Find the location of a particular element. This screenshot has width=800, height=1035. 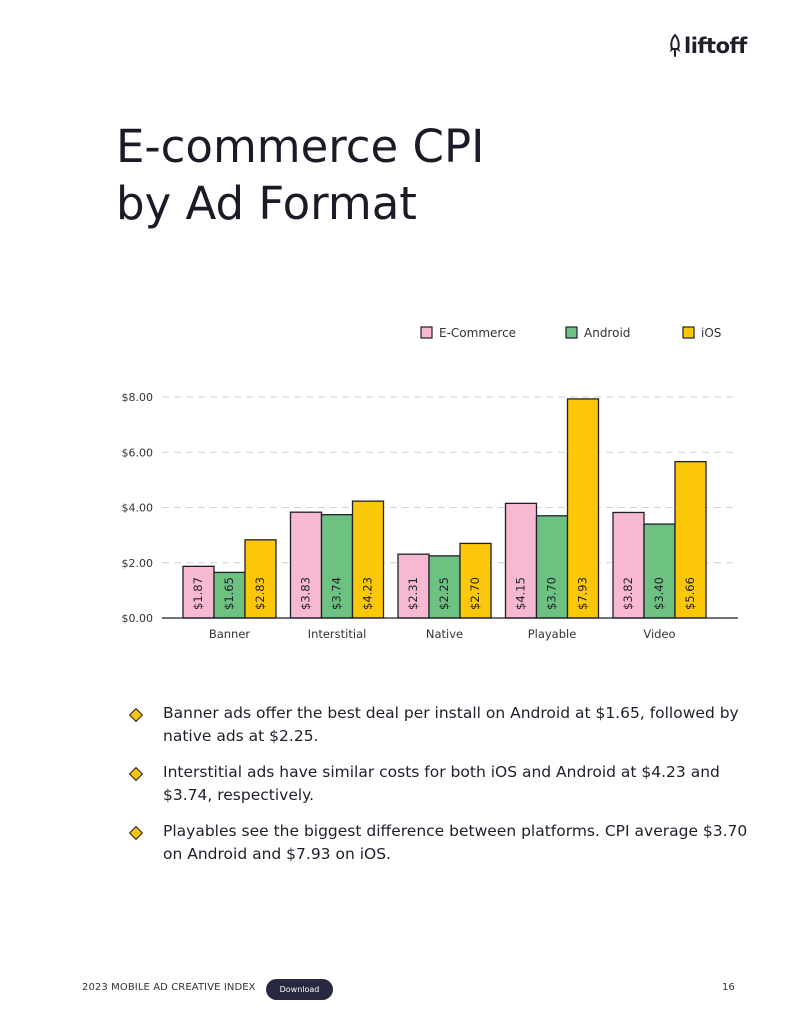

bar-value-label: $2.25 is located at coordinates (444, 593).